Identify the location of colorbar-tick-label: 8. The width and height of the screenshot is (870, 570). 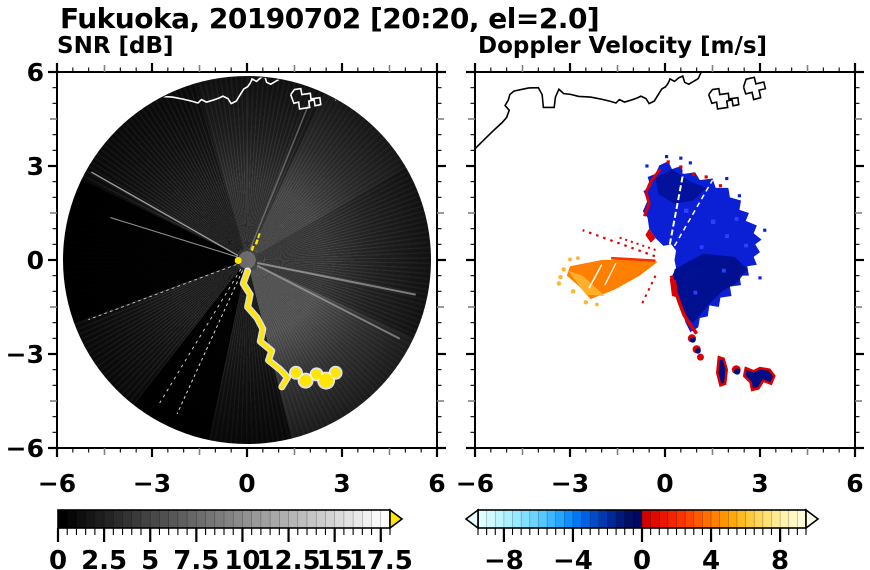
(780, 558).